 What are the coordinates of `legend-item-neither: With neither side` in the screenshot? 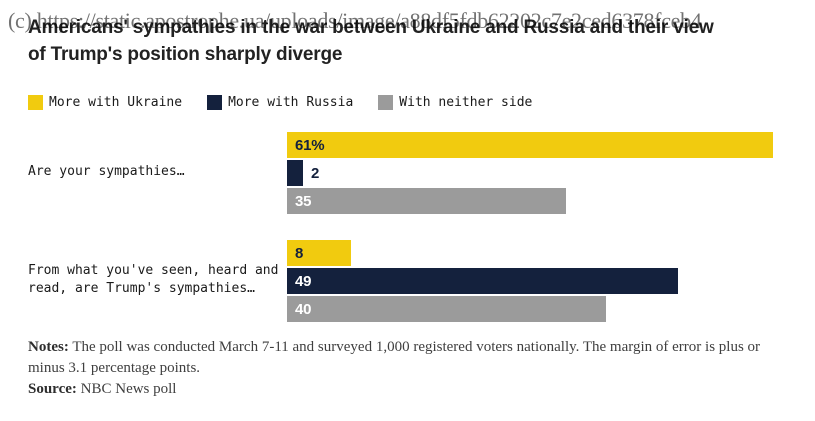 It's located at (455, 102).